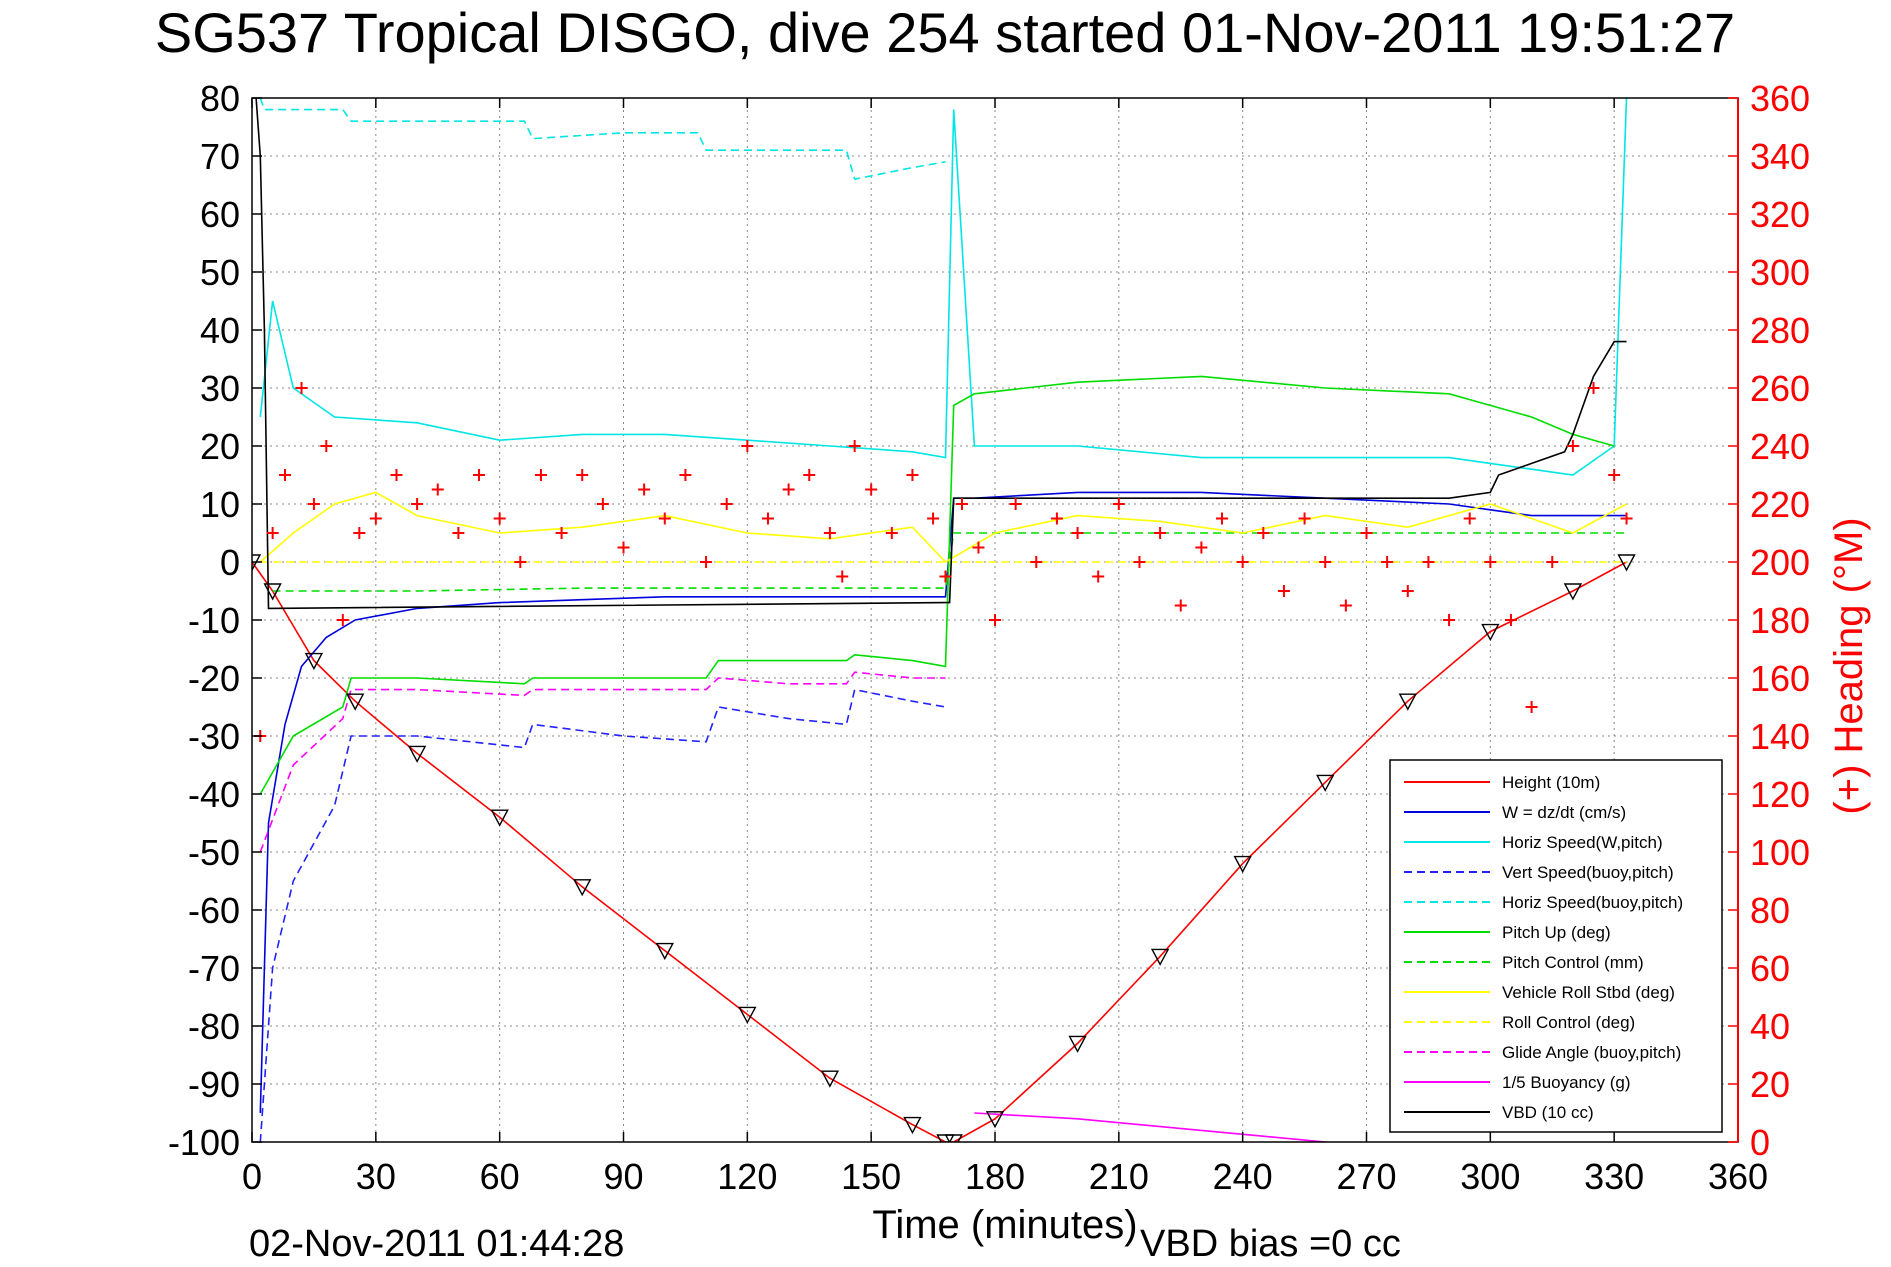 The width and height of the screenshot is (1891, 1267). Describe the element at coordinates (220, 330) in the screenshot. I see `y-tick-label: 40` at that location.